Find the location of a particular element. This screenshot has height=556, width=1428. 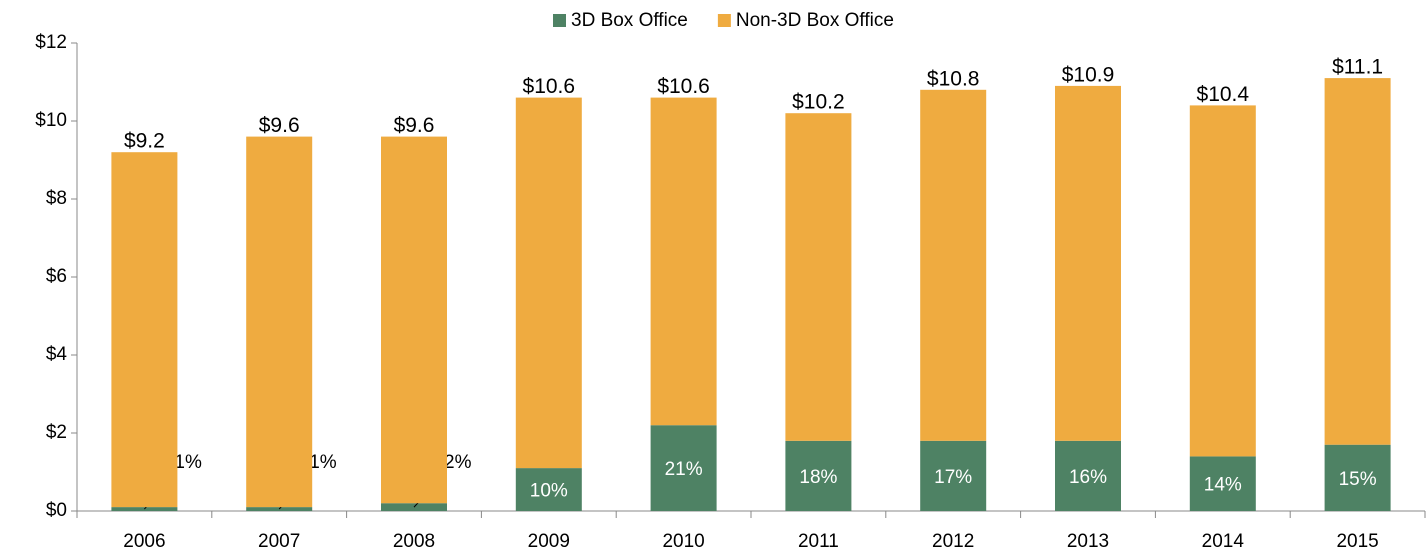

y-tick-label: $12 is located at coordinates (51, 42).